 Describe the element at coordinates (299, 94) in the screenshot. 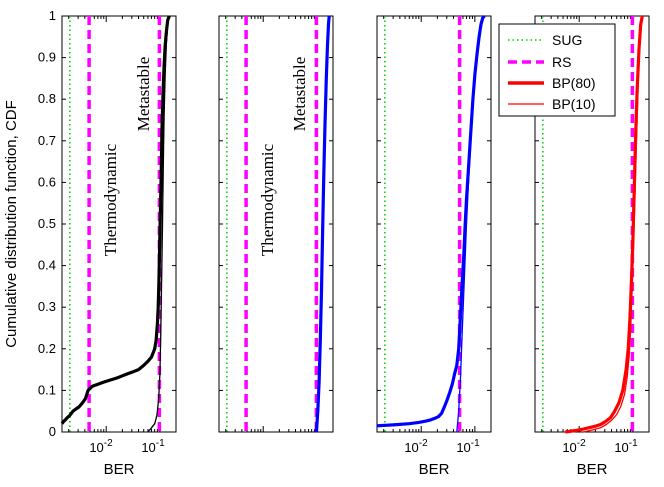

I see `annotation-metastable-p2: Metastable` at that location.